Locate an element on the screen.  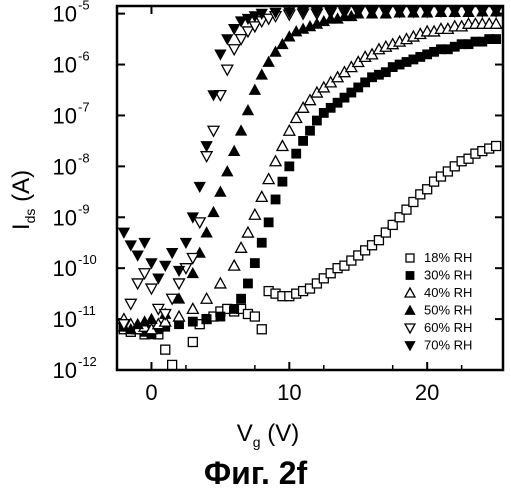
x-axis-title: Vg (V) is located at coordinates (268, 435).